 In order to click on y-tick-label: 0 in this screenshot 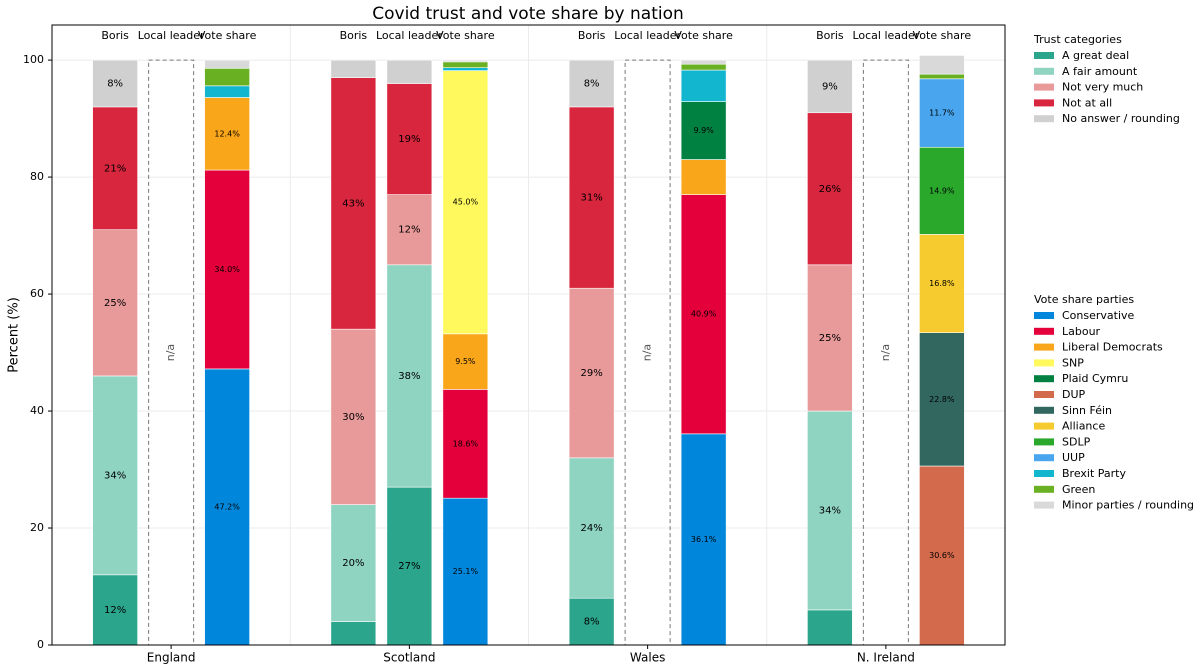, I will do `click(40, 644)`.